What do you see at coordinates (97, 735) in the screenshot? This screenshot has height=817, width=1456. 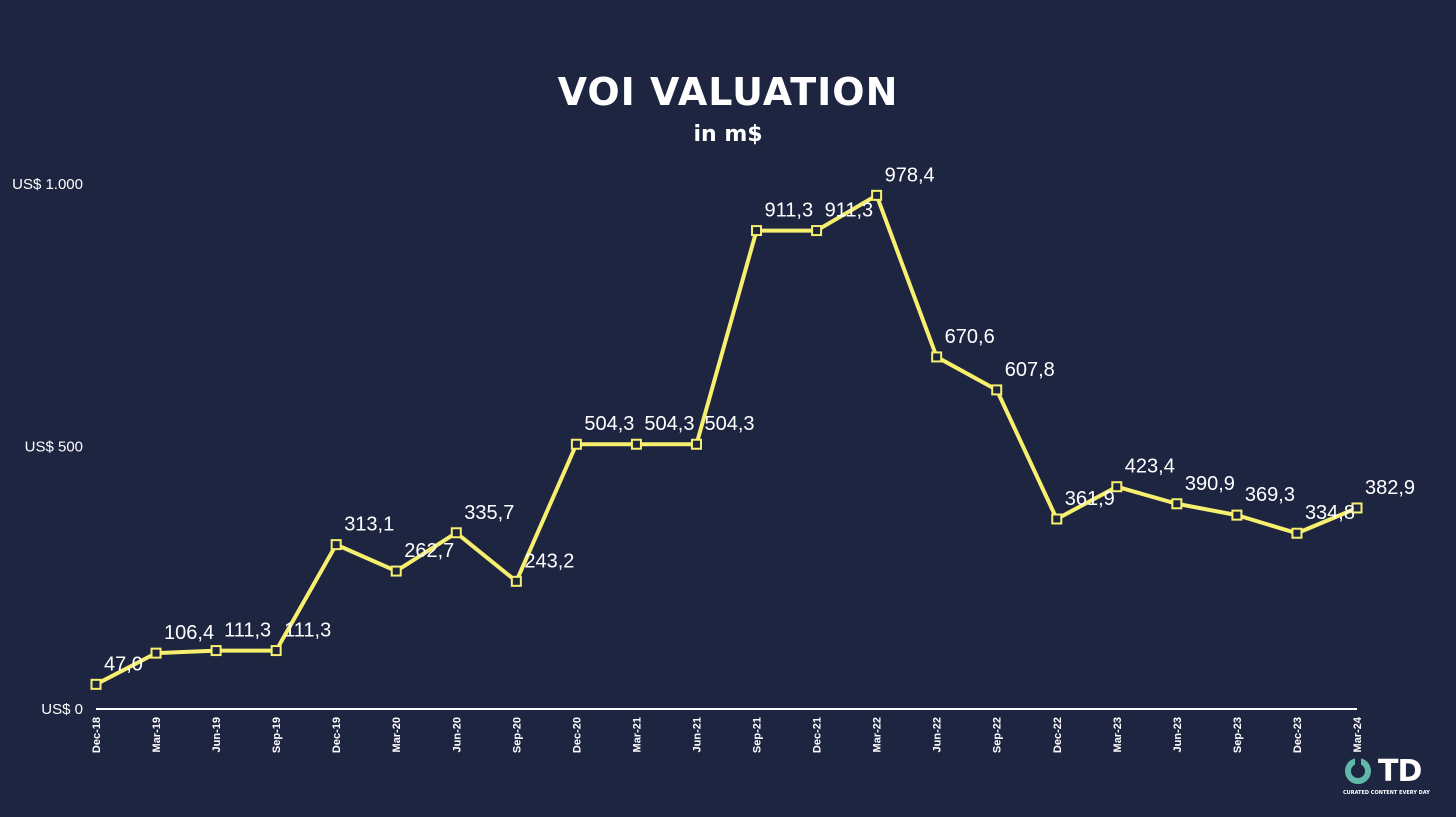 I see `x-tick-label: Dec-18` at bounding box center [97, 735].